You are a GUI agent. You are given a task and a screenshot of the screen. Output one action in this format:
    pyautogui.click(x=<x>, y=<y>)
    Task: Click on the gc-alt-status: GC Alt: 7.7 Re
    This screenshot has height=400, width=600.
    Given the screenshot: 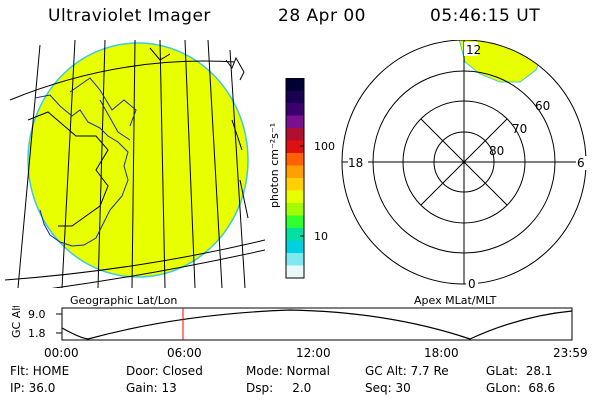 What is the action you would take?
    pyautogui.click(x=407, y=371)
    